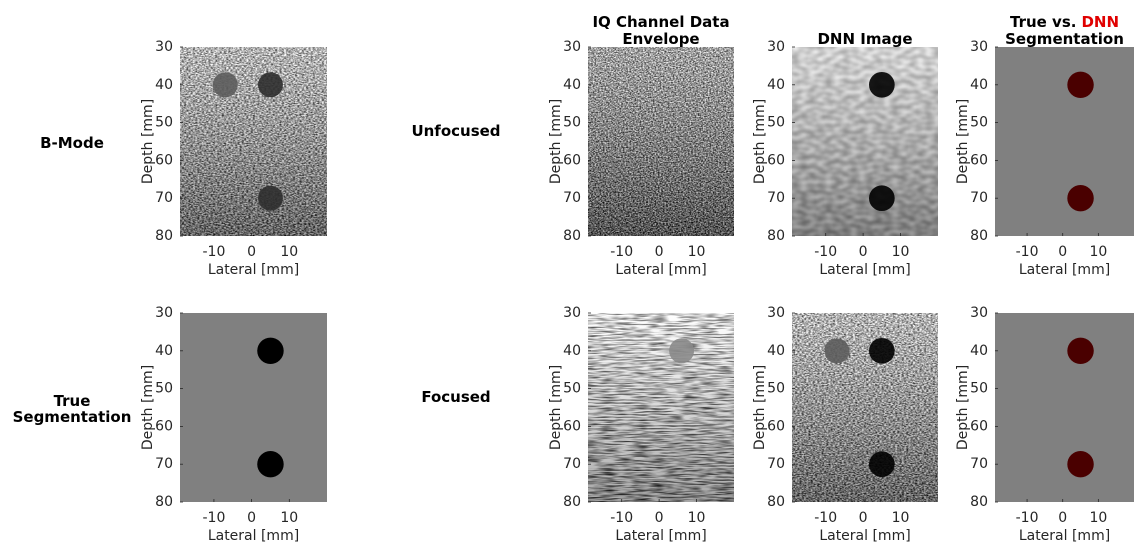 Image resolution: width=1135 pixels, height=546 pixels. I want to click on title-part: True vs., so click(1043, 22).